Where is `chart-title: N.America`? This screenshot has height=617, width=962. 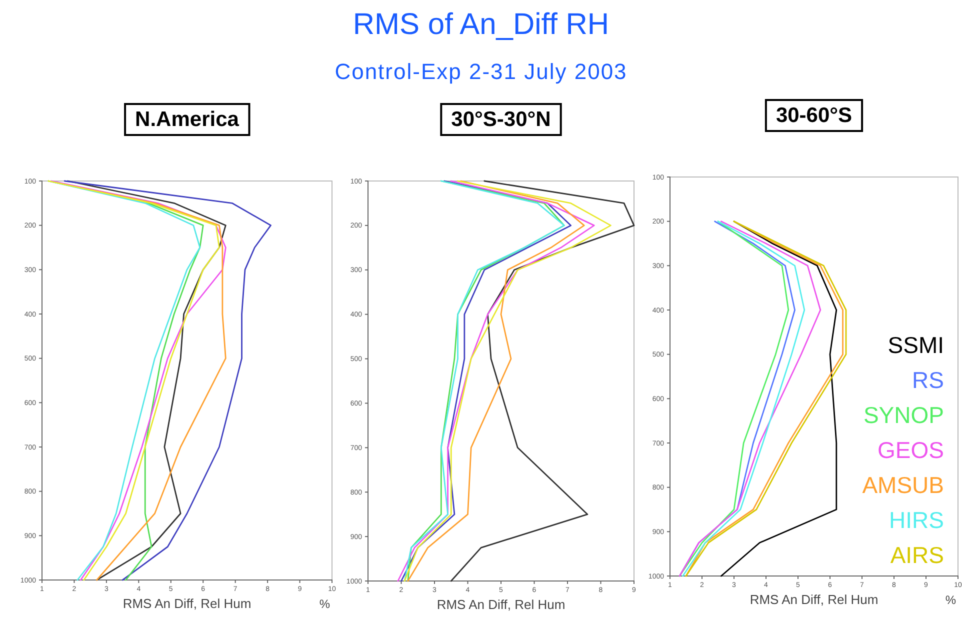 chart-title: N.America is located at coordinates (187, 119).